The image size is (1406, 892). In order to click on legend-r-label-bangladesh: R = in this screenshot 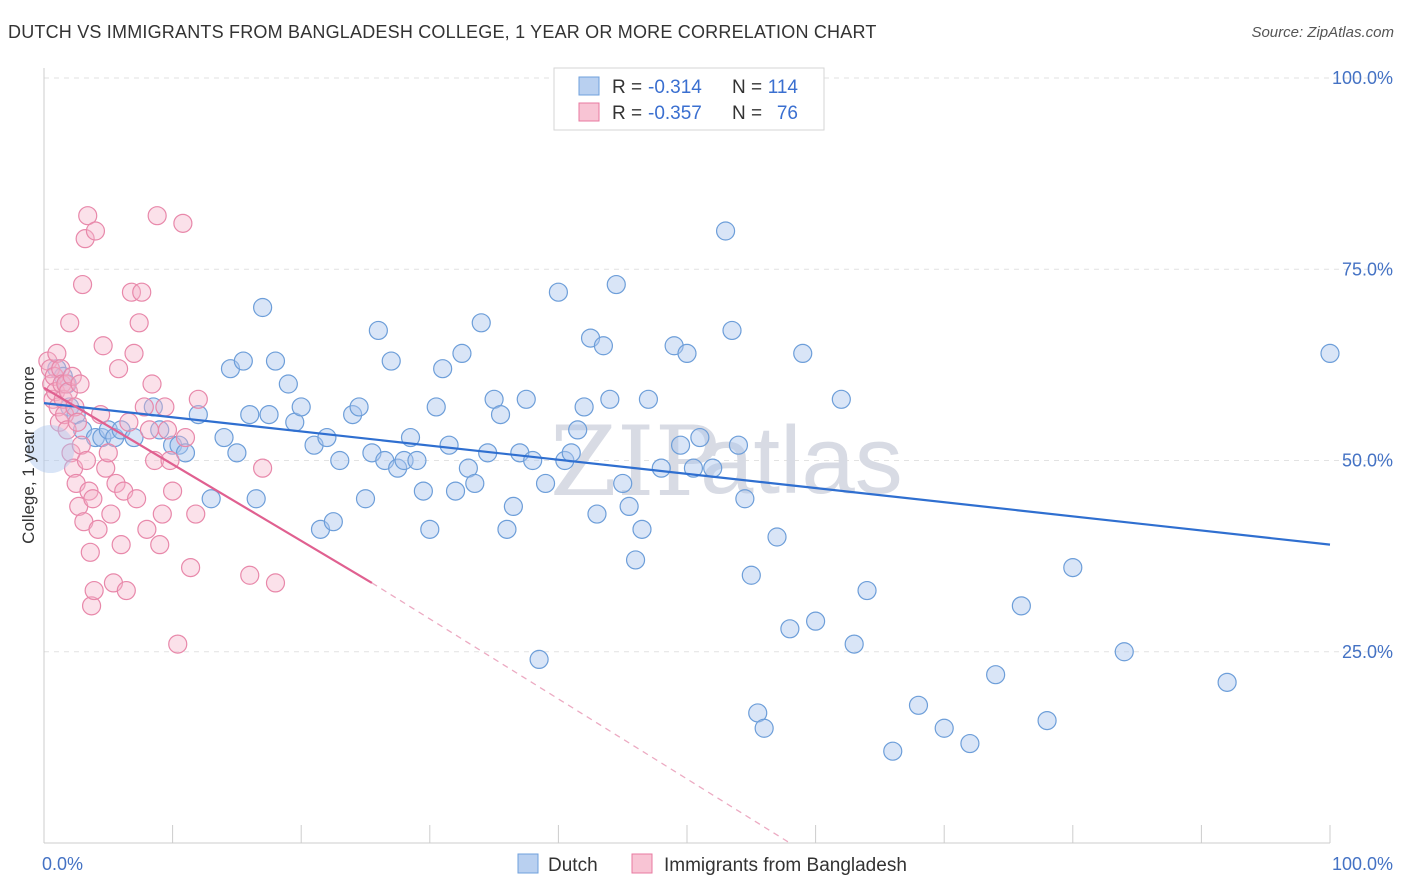, I will do `click(627, 113)`.